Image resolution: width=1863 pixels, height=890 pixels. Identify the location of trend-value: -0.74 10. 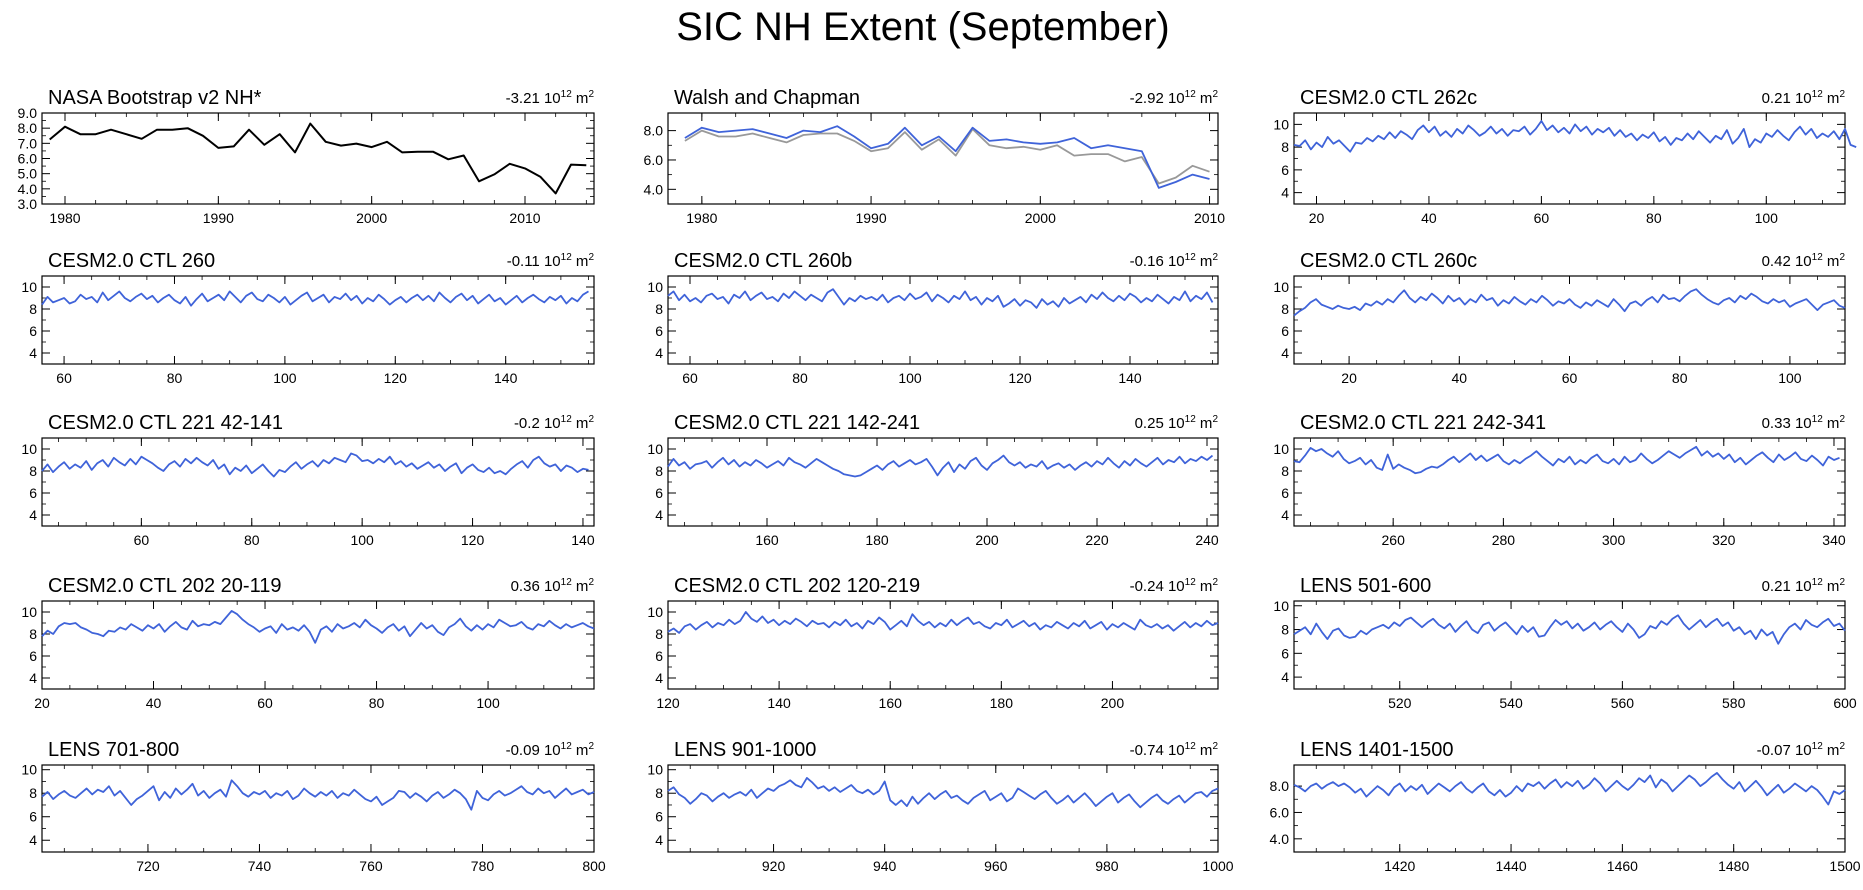
(1157, 750).